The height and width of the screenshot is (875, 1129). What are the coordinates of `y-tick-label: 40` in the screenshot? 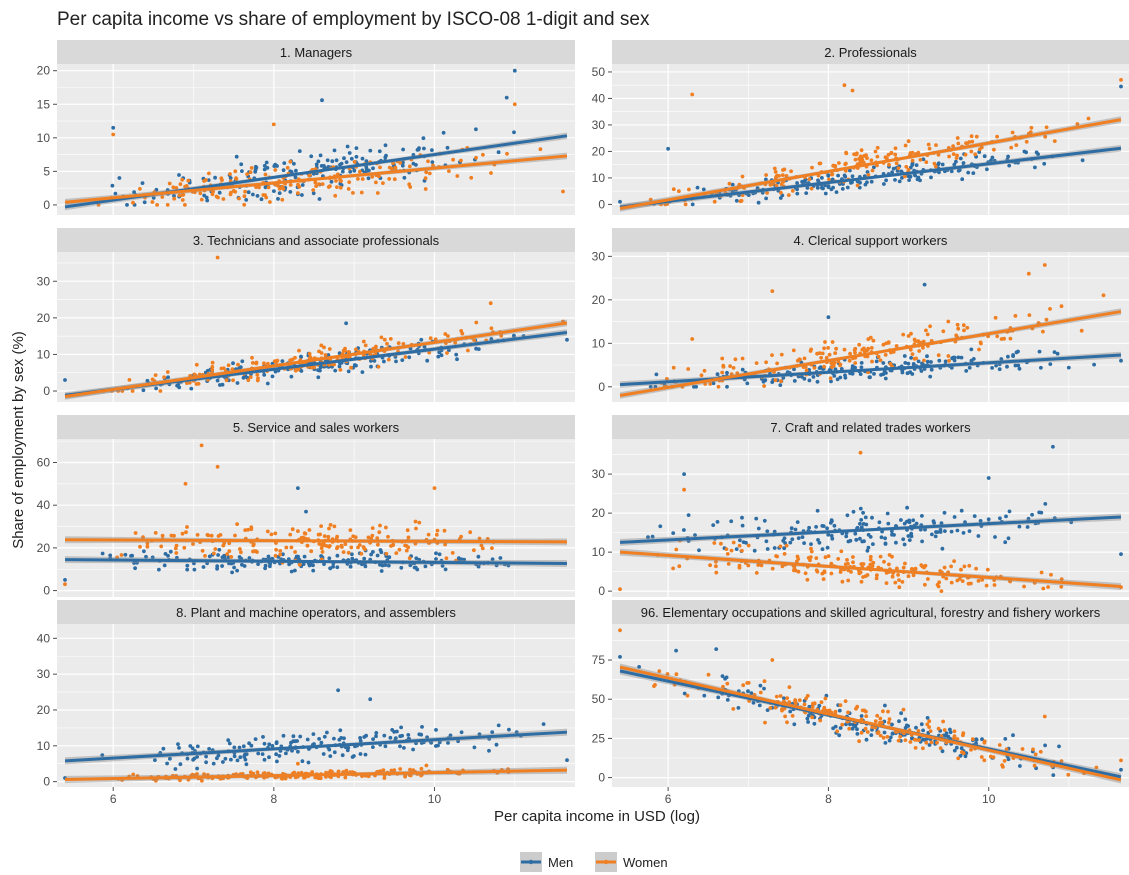 It's located at (599, 98).